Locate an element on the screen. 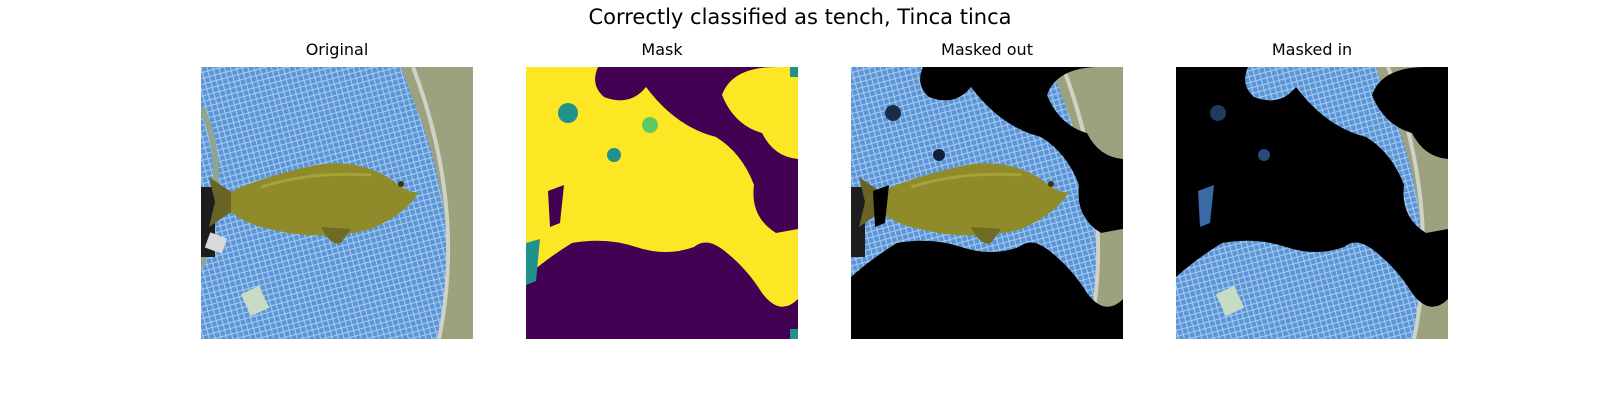 The image size is (1600, 400). original-image is located at coordinates (337, 203).